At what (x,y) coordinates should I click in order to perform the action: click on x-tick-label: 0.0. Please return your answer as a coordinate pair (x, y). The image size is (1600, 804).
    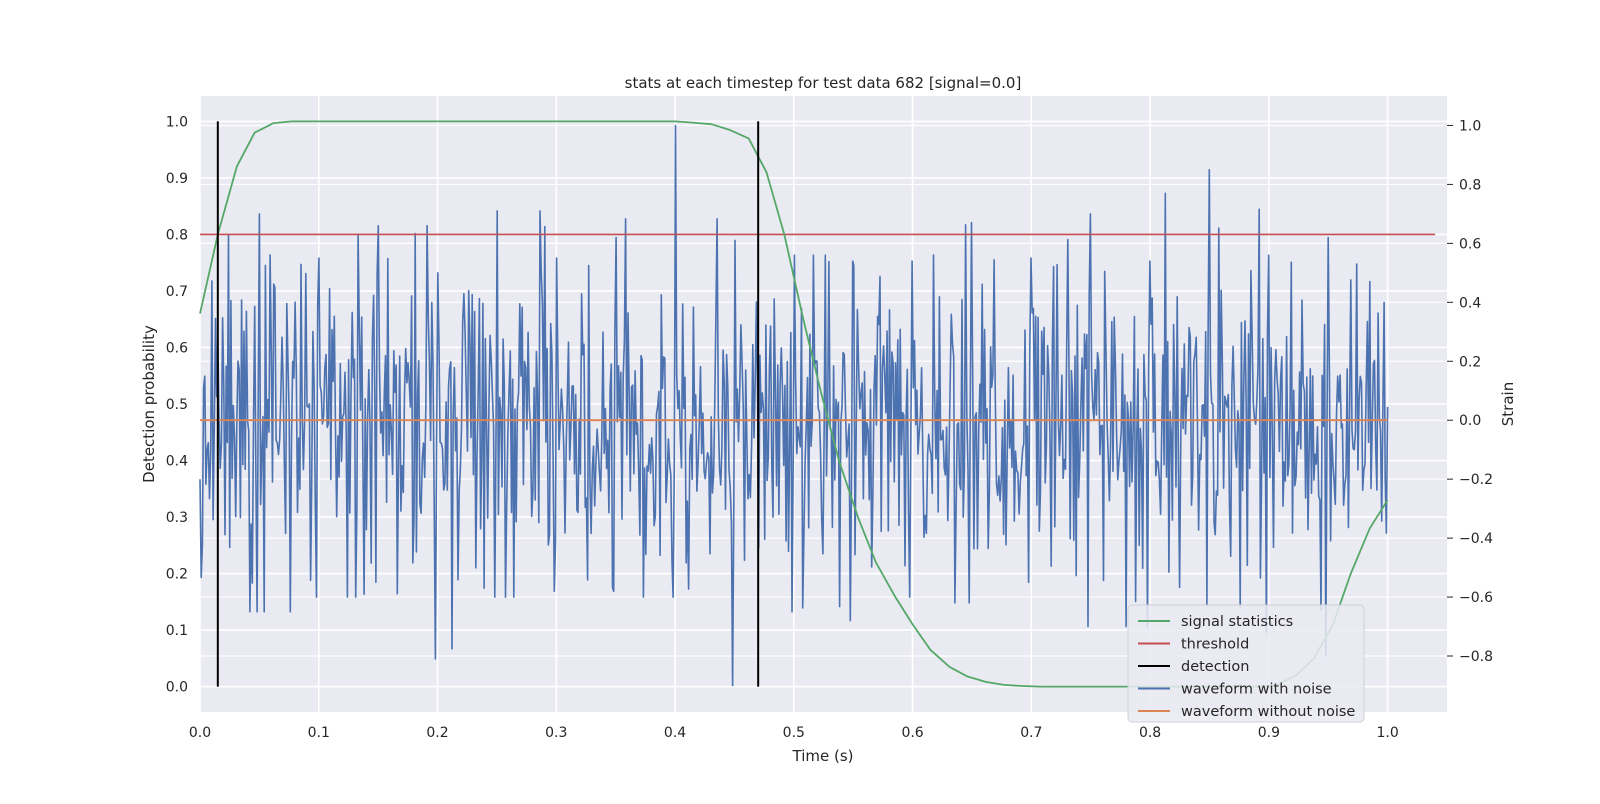
    Looking at the image, I should click on (200, 733).